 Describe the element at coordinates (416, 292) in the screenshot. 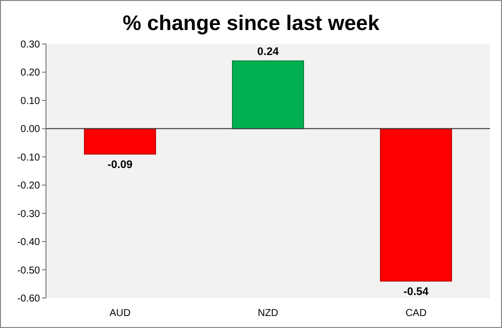

I see `data-label: -0.54` at that location.